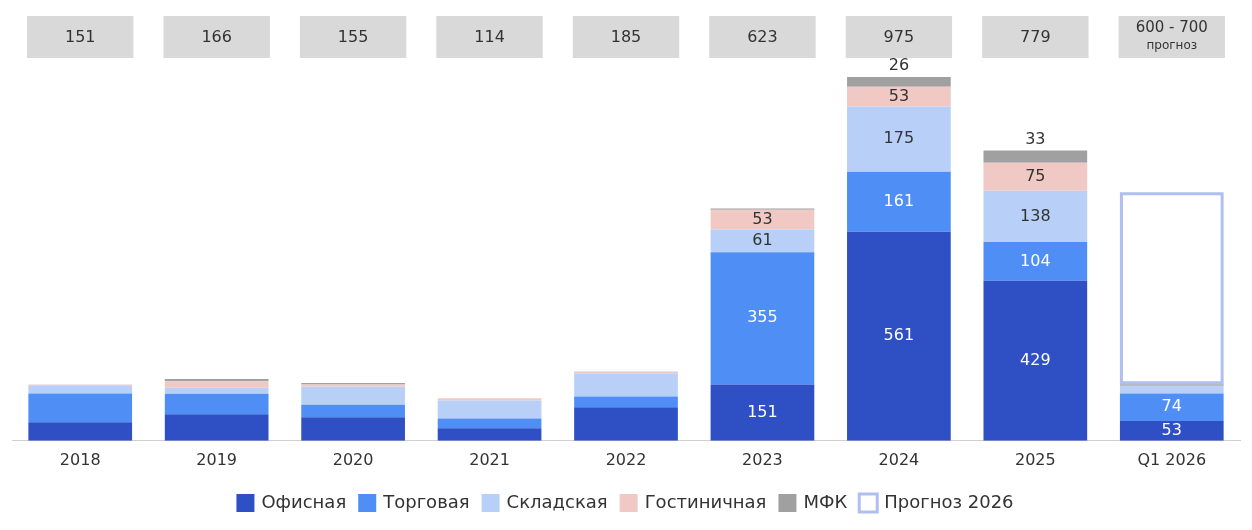 The height and width of the screenshot is (530, 1252). I want to click on legend-label: МФК, so click(825, 501).